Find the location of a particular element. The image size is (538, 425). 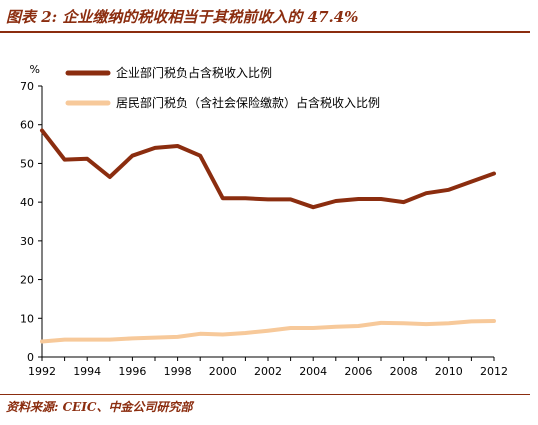

legend-label-2: 居民部门税负（含社会保险缴款）占含税收入比例 is located at coordinates (248, 102).